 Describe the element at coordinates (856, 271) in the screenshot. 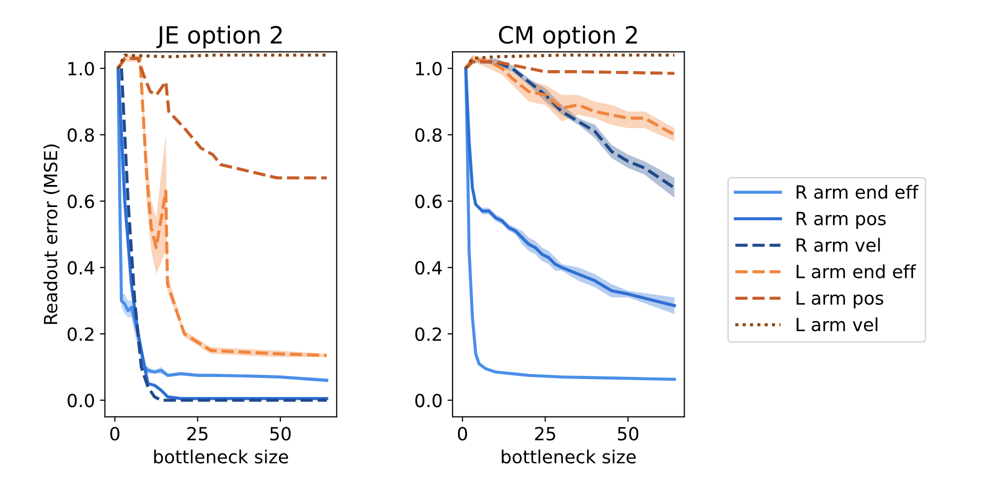

I see `legend-label: L arm end eff` at that location.